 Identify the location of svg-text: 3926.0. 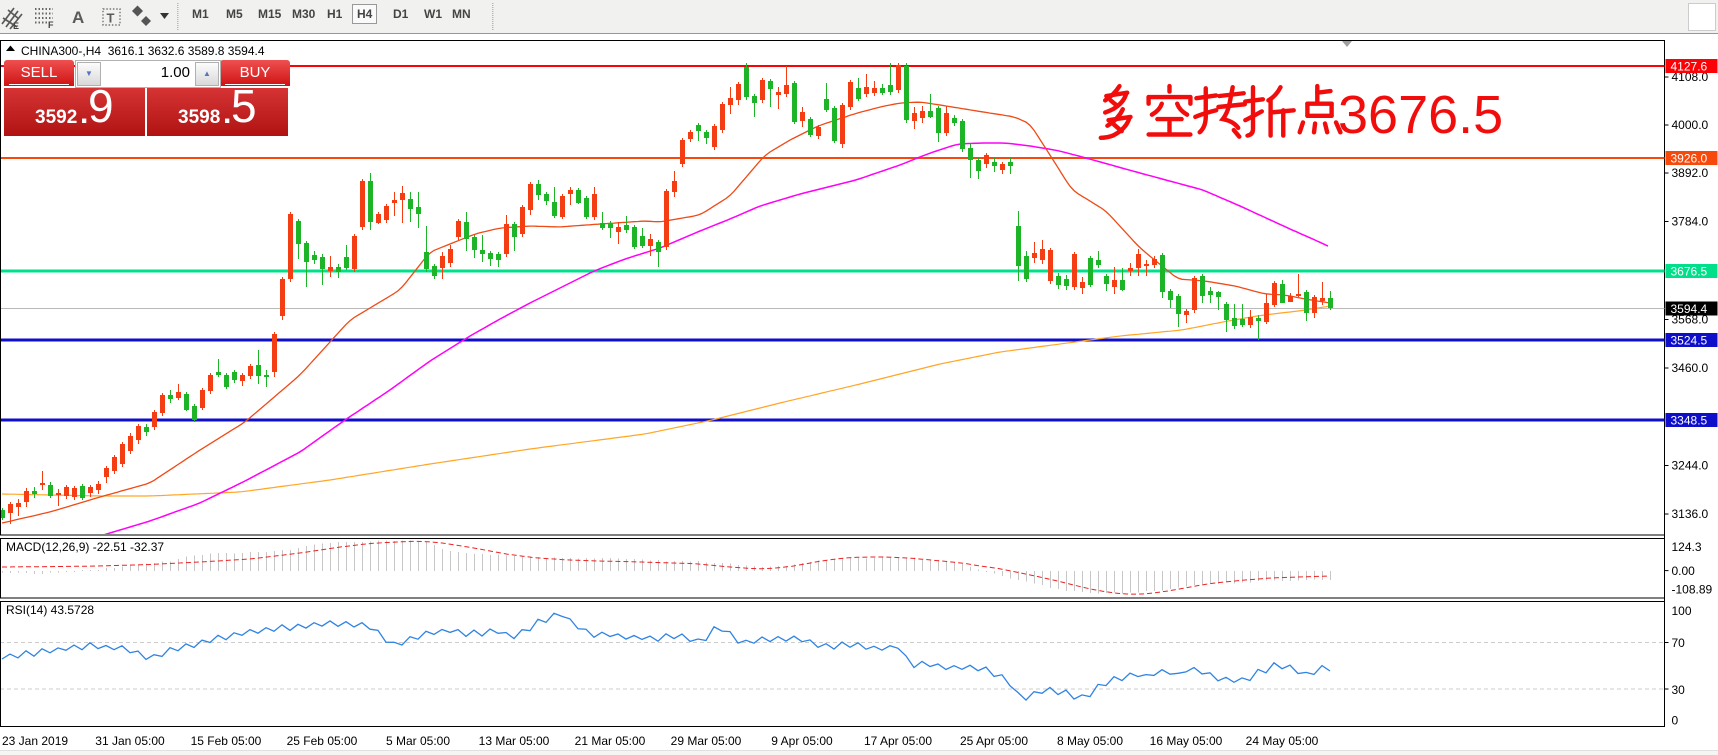
(1689, 159).